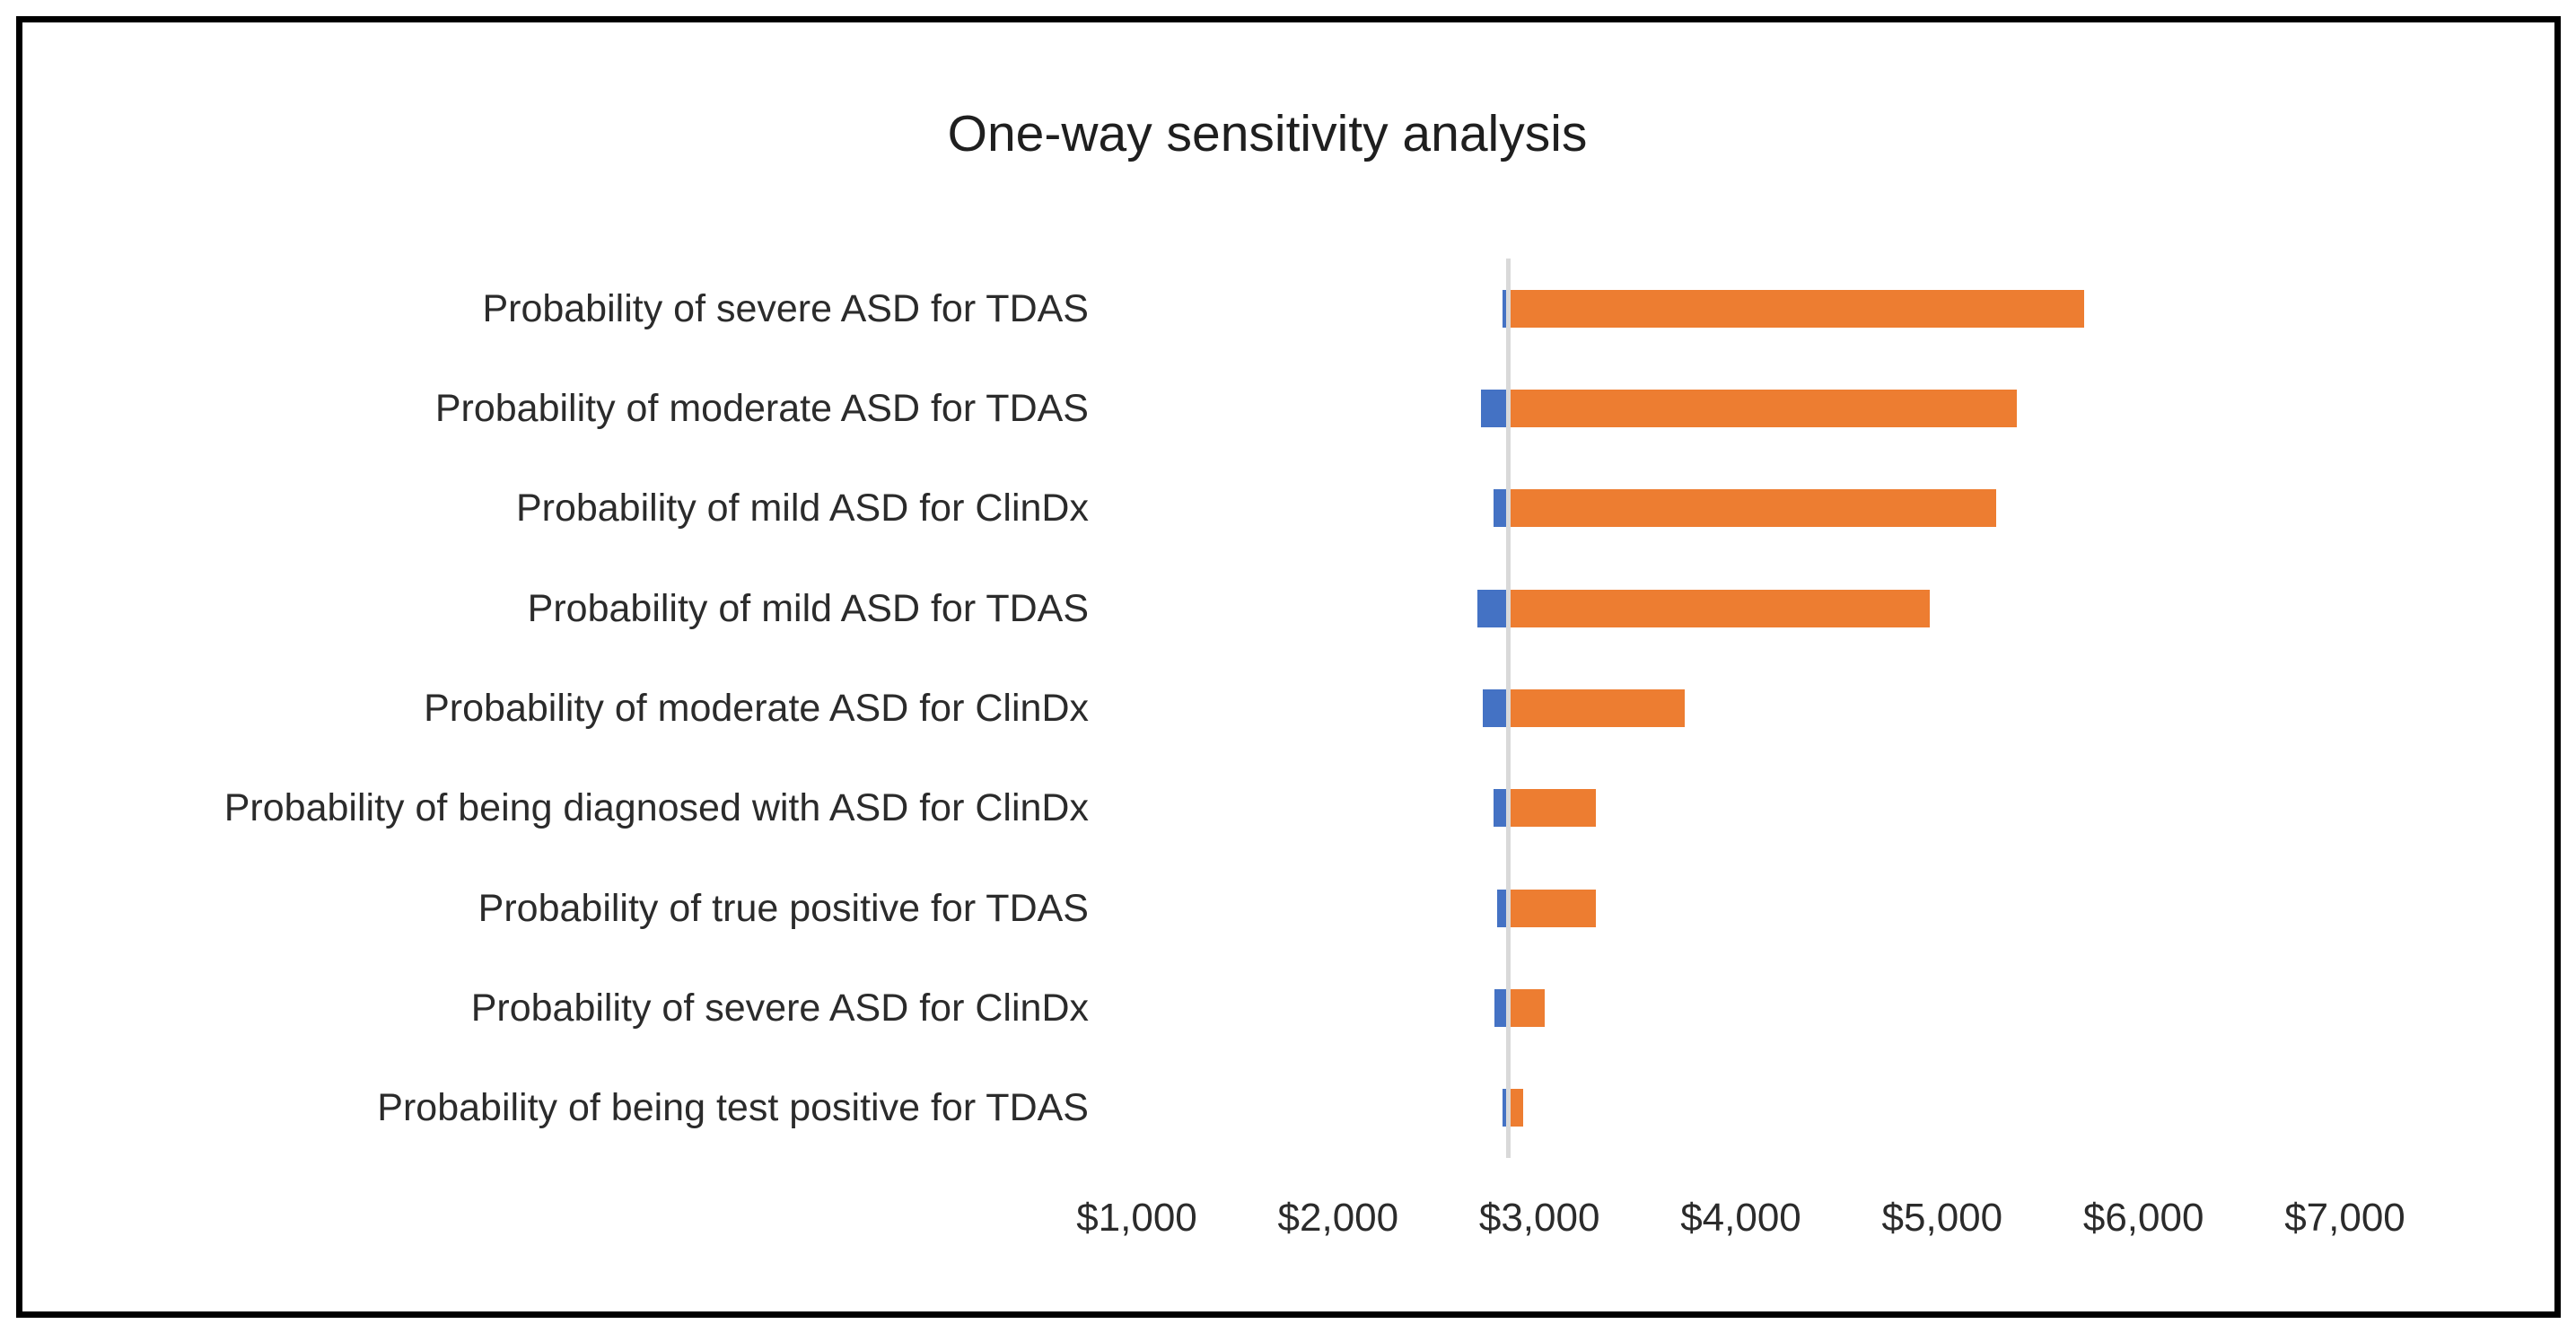  Describe the element at coordinates (2344, 1218) in the screenshot. I see `x-axis-tick-label: $7,000` at that location.